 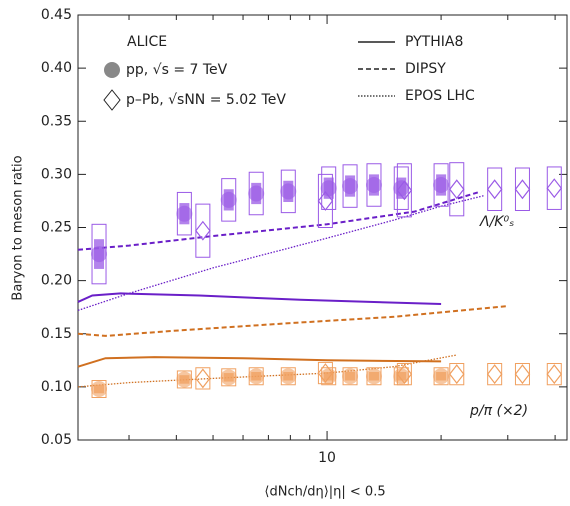 What do you see at coordinates (147, 42) in the screenshot?
I see `experiment-label: ALICE` at bounding box center [147, 42].